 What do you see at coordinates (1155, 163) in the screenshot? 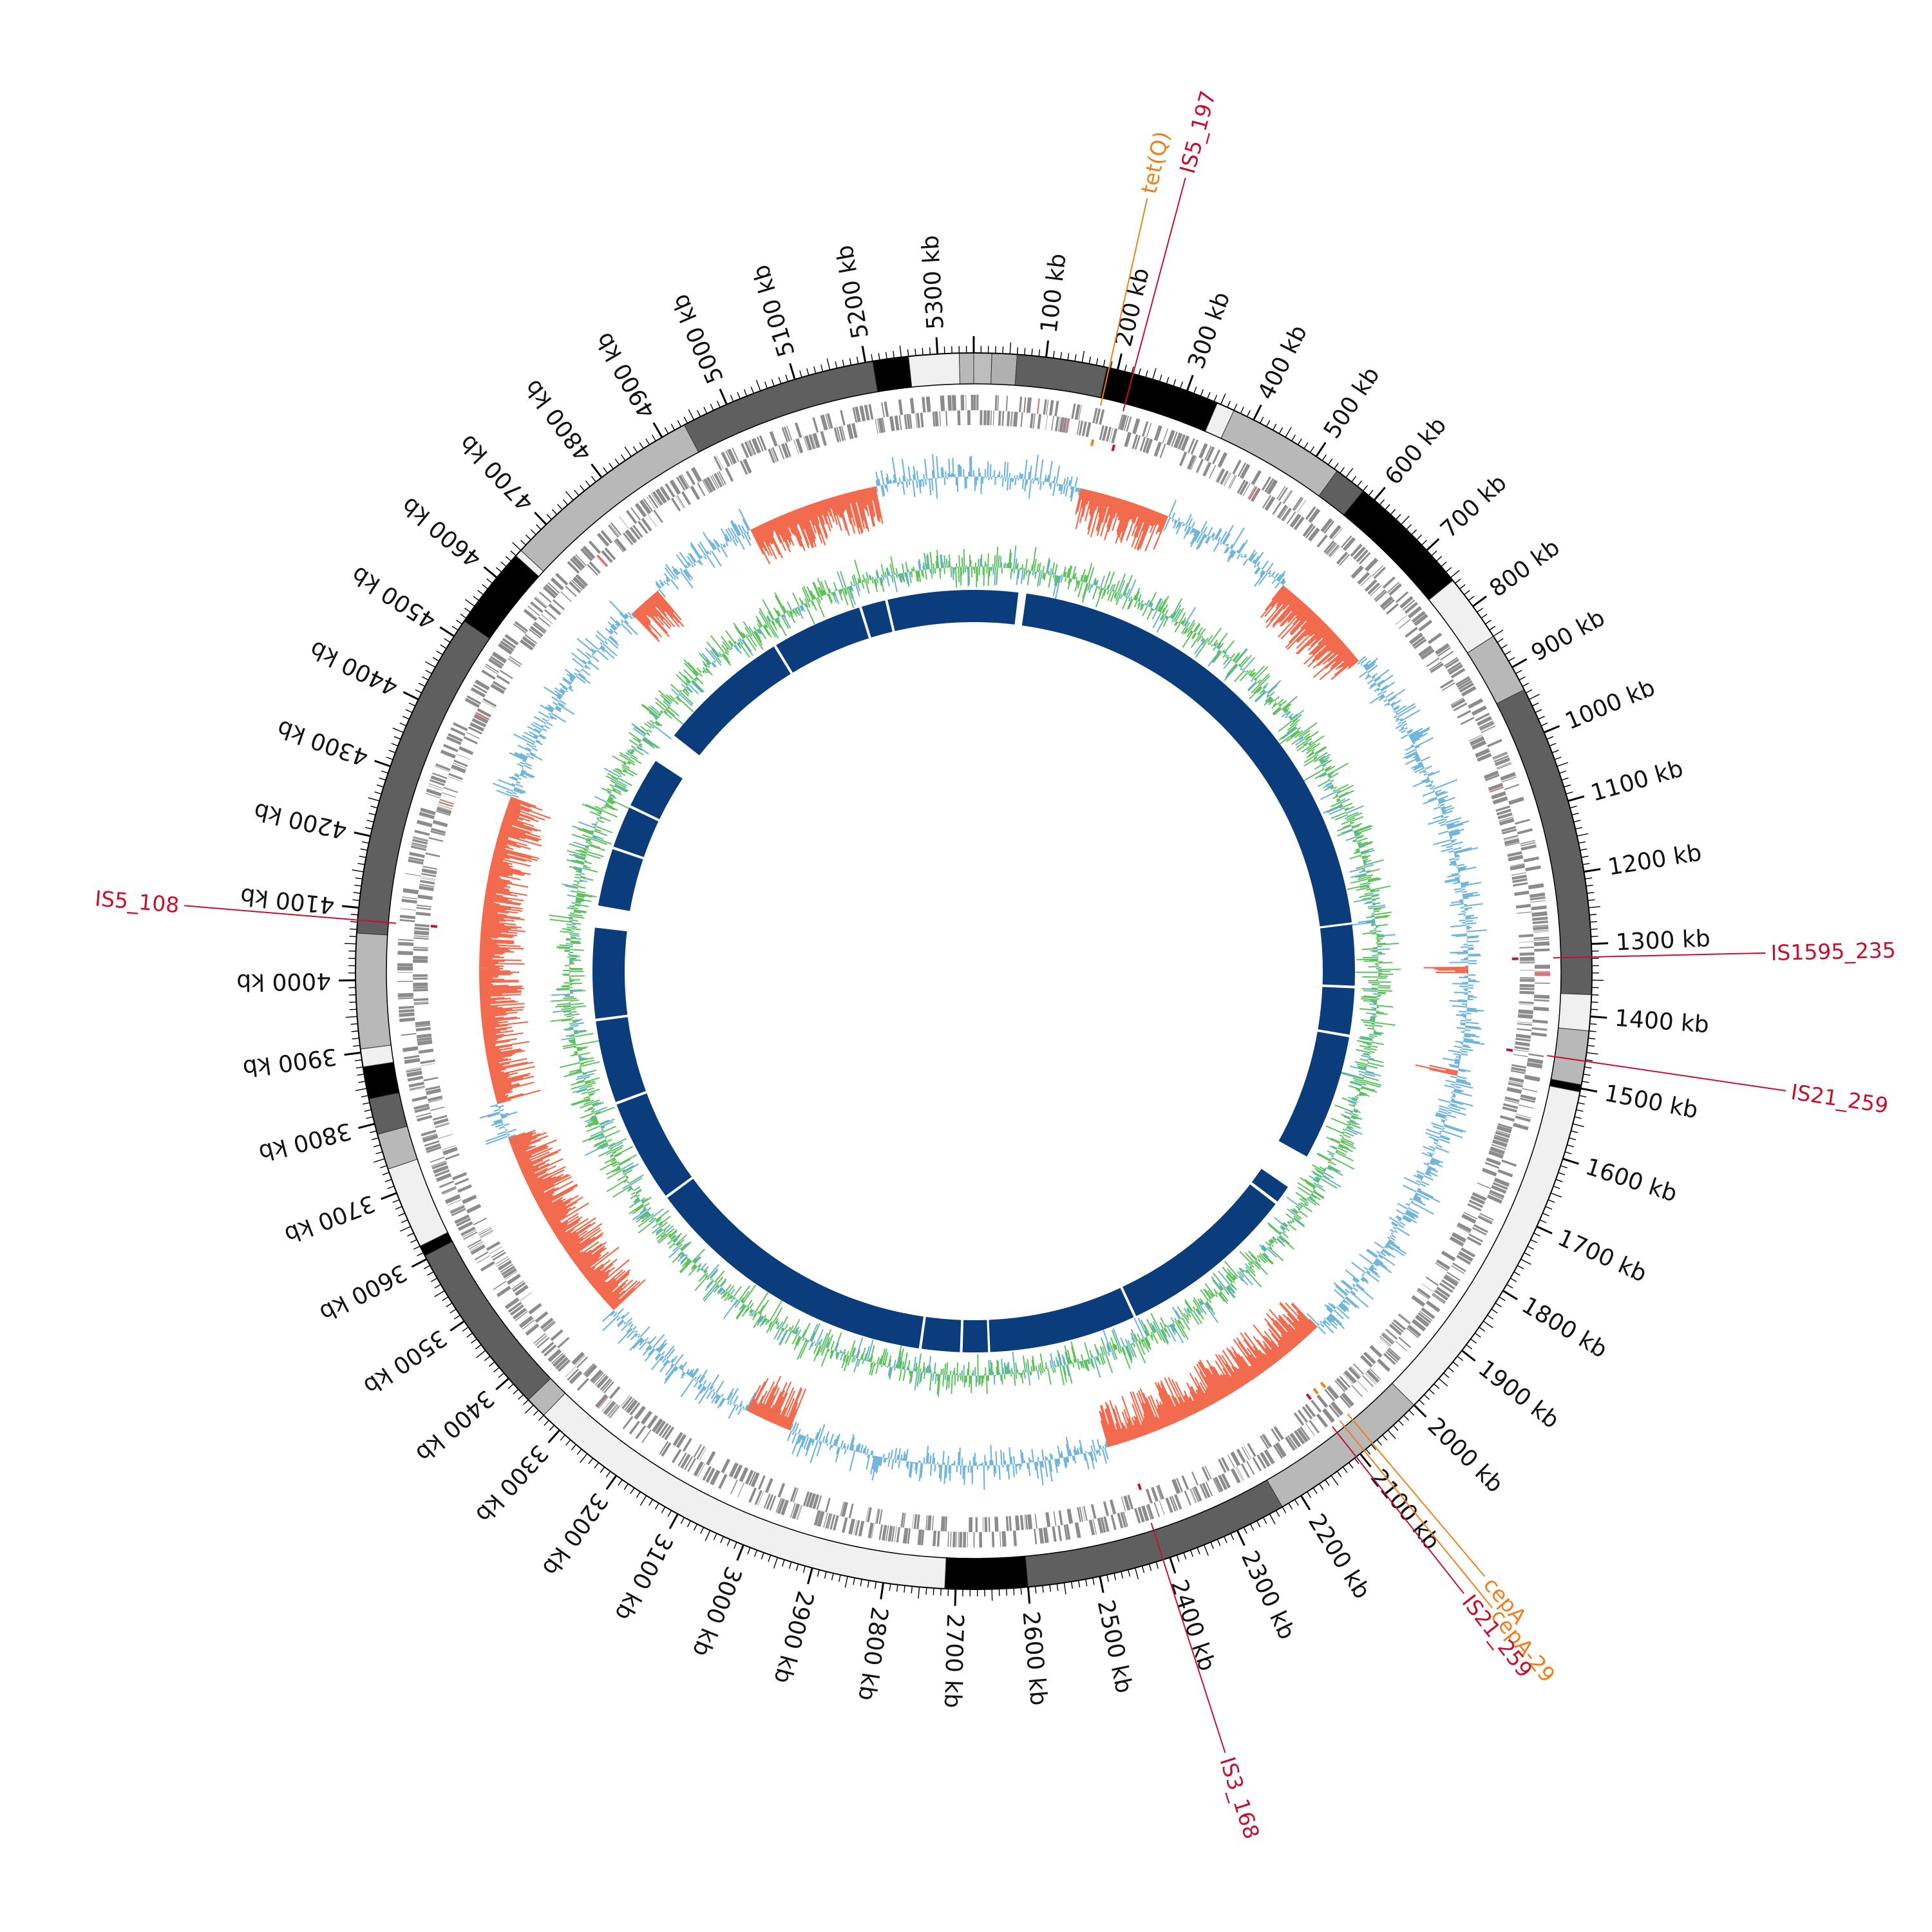
I see `annotation-label: tet(Q)` at bounding box center [1155, 163].